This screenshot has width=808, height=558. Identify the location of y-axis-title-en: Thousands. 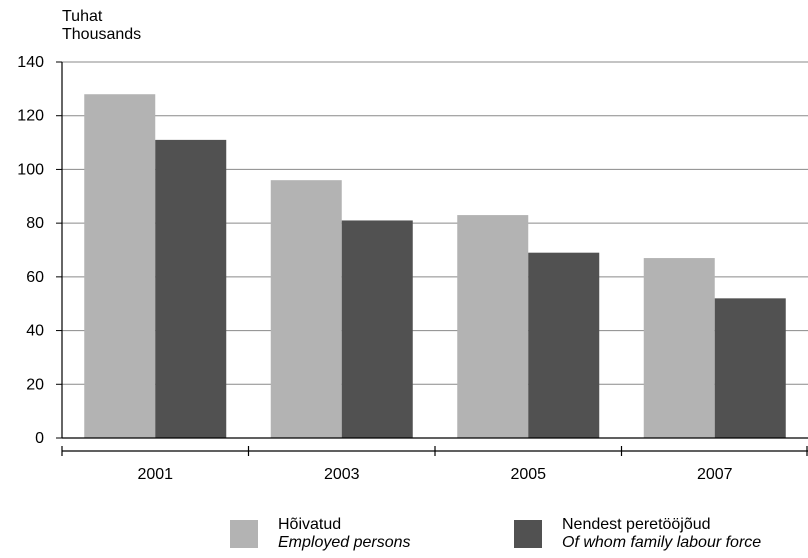
(102, 34).